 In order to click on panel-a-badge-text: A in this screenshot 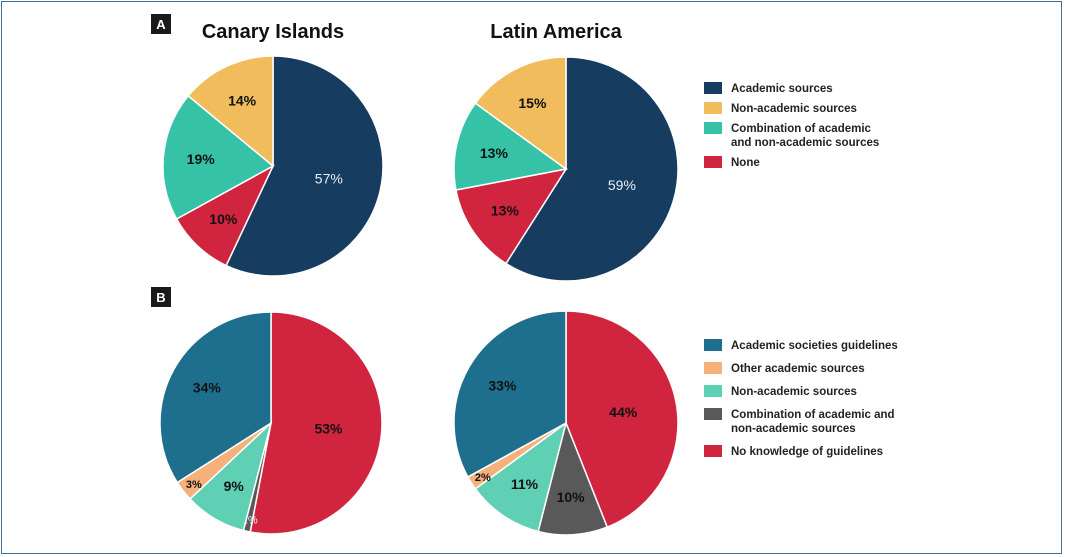, I will do `click(161, 24)`.